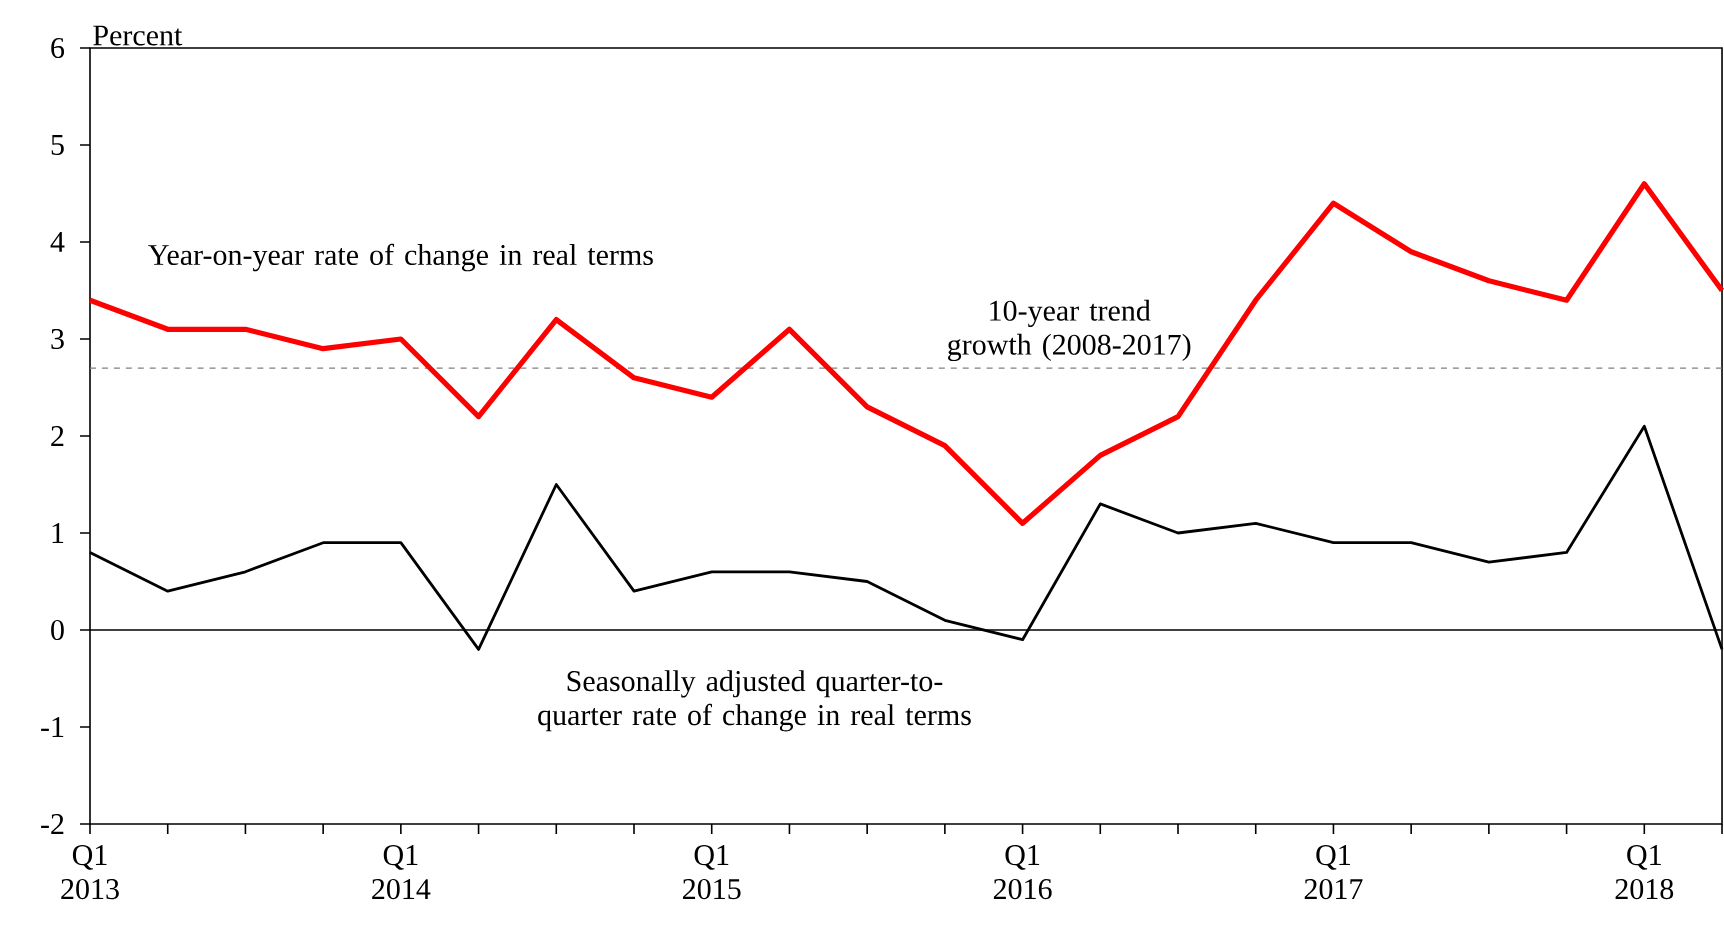  I want to click on y-tick-label: 2, so click(57, 436).